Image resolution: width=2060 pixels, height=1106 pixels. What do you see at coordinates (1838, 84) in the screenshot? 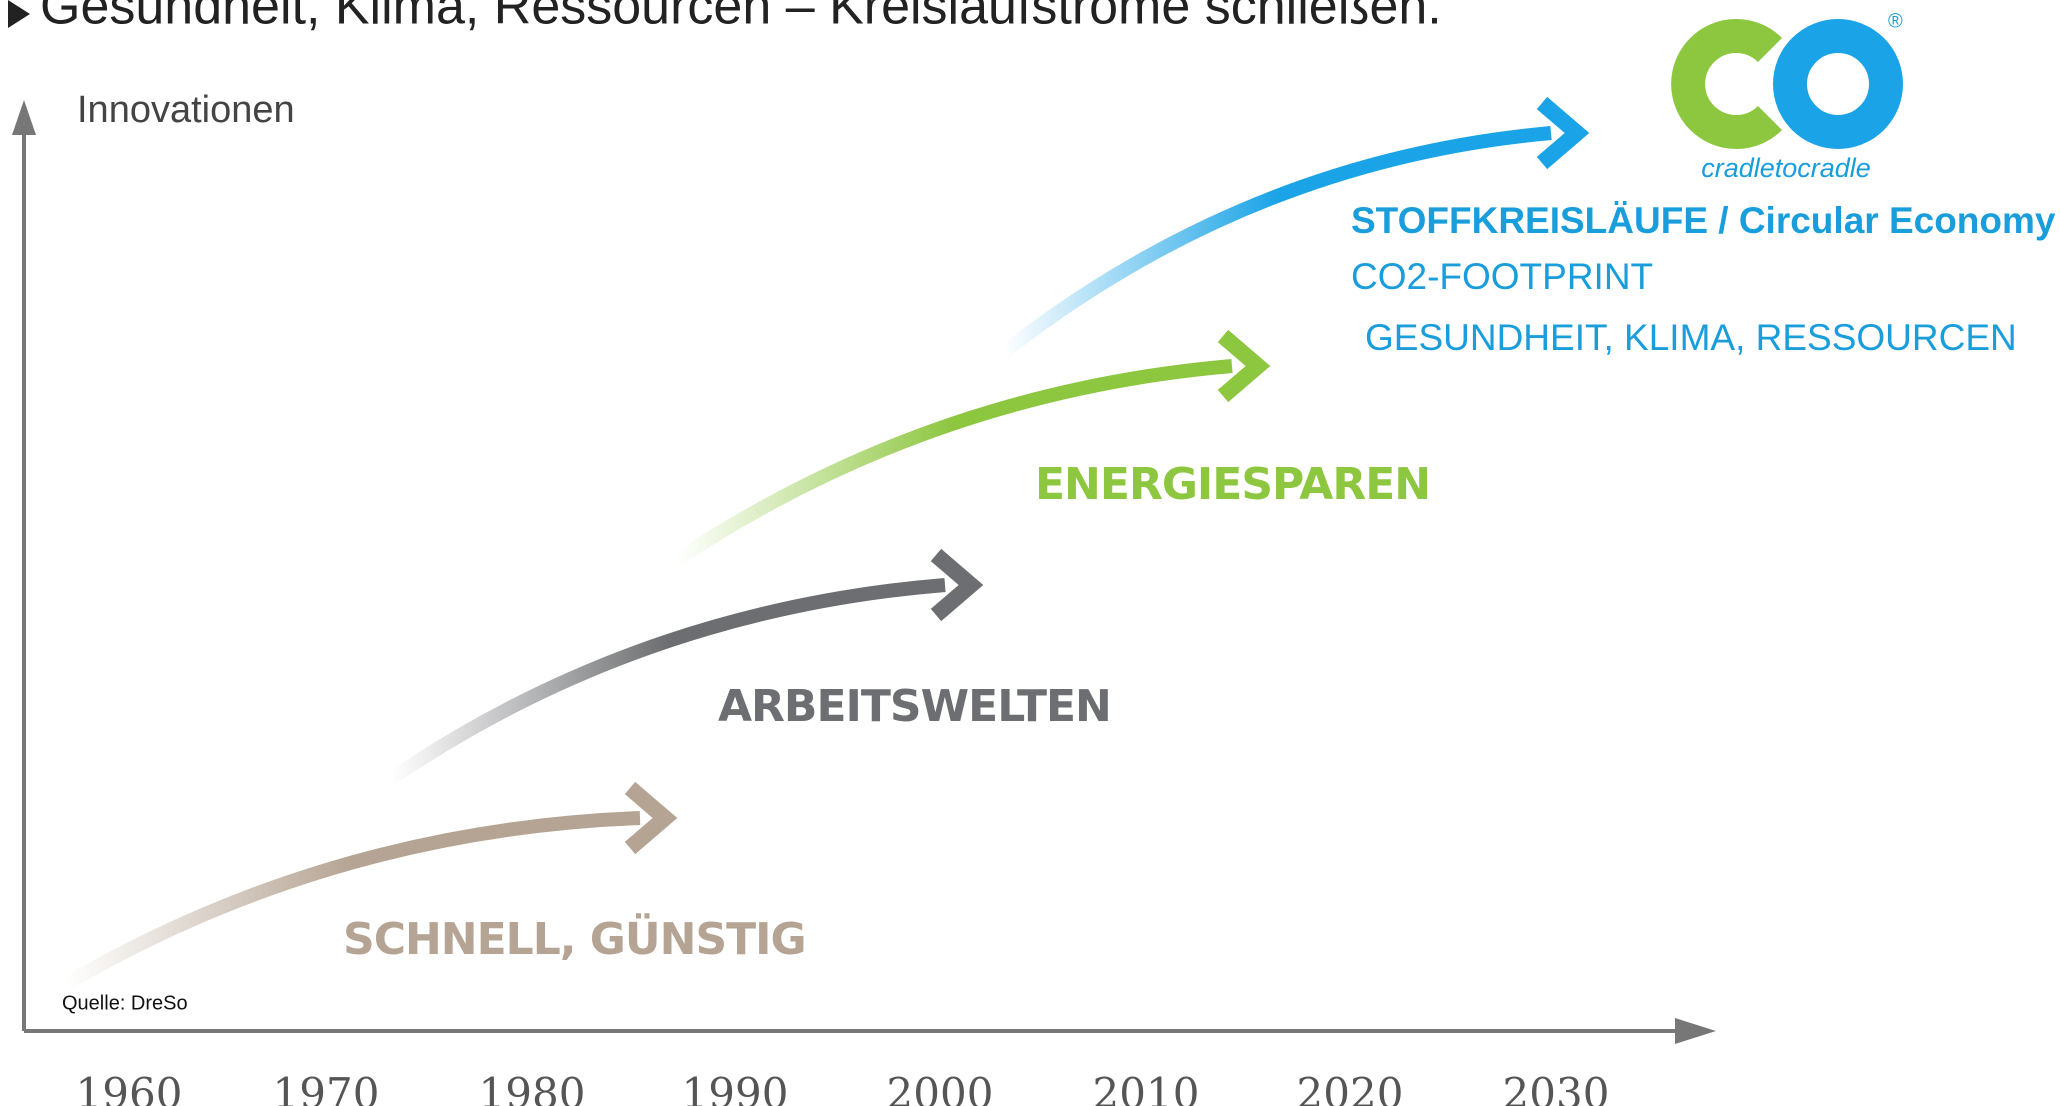
I see `logo-o` at bounding box center [1838, 84].